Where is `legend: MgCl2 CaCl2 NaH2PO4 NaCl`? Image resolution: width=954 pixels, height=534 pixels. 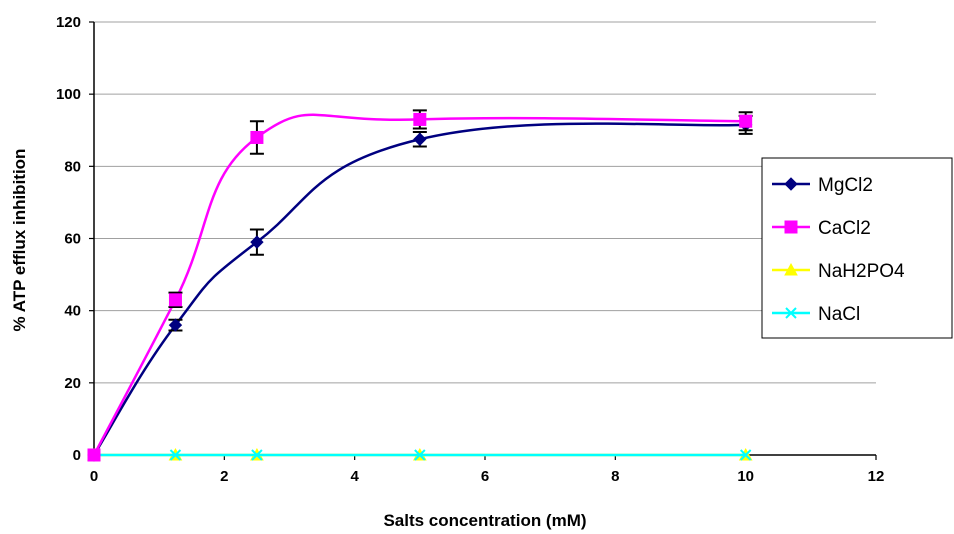
legend: MgCl2 CaCl2 NaH2PO4 NaCl is located at coordinates (857, 248).